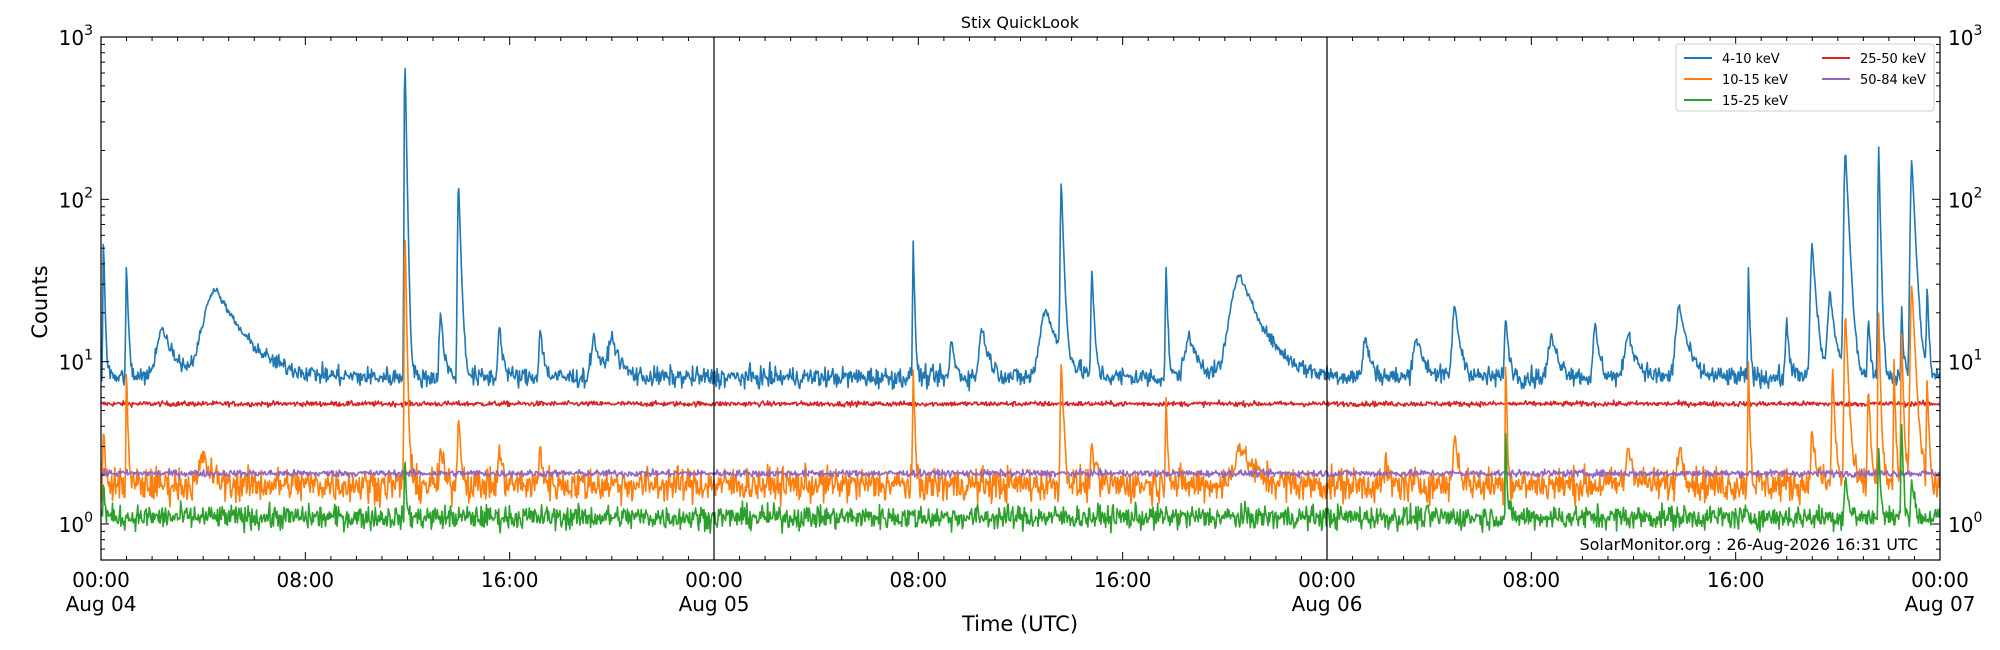 The width and height of the screenshot is (2000, 650). Describe the element at coordinates (1019, 624) in the screenshot. I see `x-axis-label: Time (UTC)` at that location.